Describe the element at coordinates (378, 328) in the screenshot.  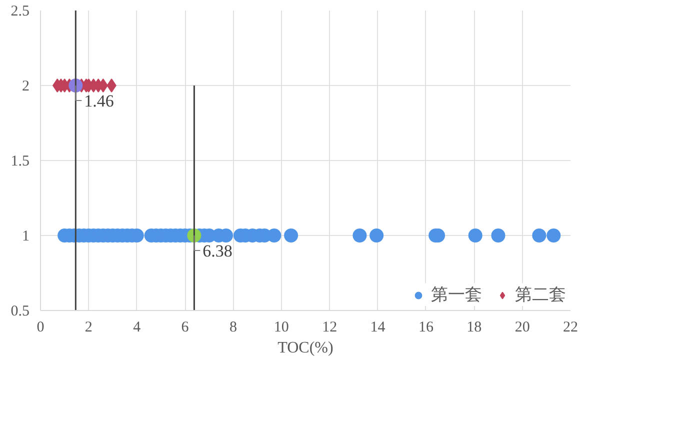
I see `x-tick-label: 14` at that location.